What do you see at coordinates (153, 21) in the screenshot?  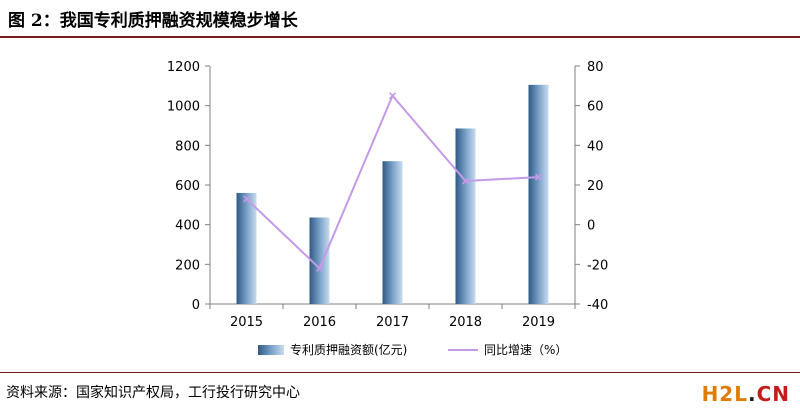 I see `figure-title: 图 2：我国专利质押融资规模稳步增长` at bounding box center [153, 21].